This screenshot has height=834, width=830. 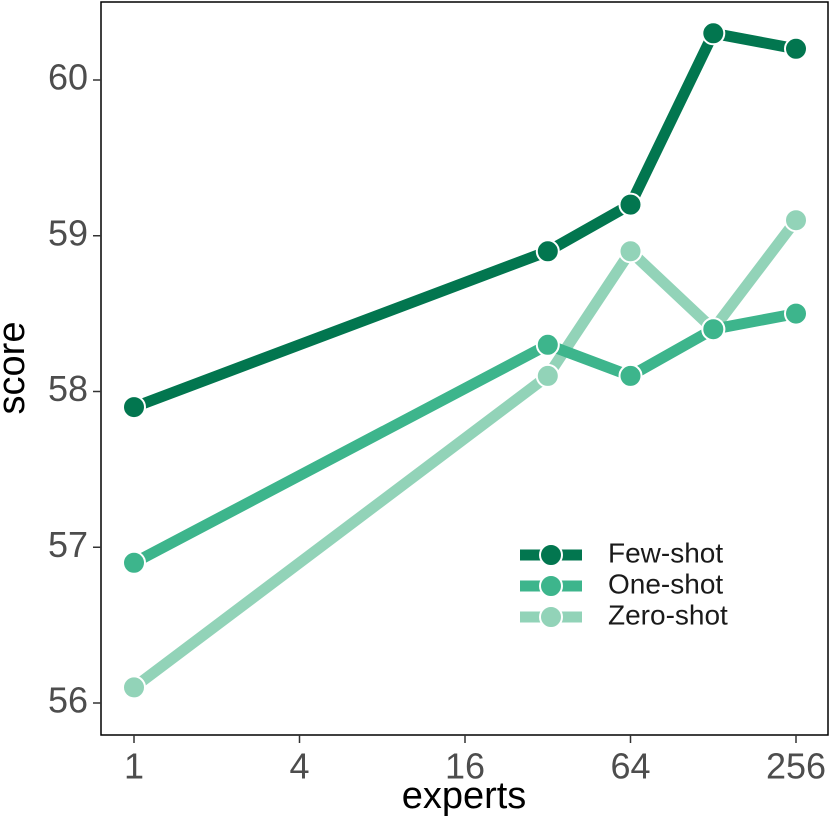 I want to click on x-tick-label: 64, so click(x=630, y=766).